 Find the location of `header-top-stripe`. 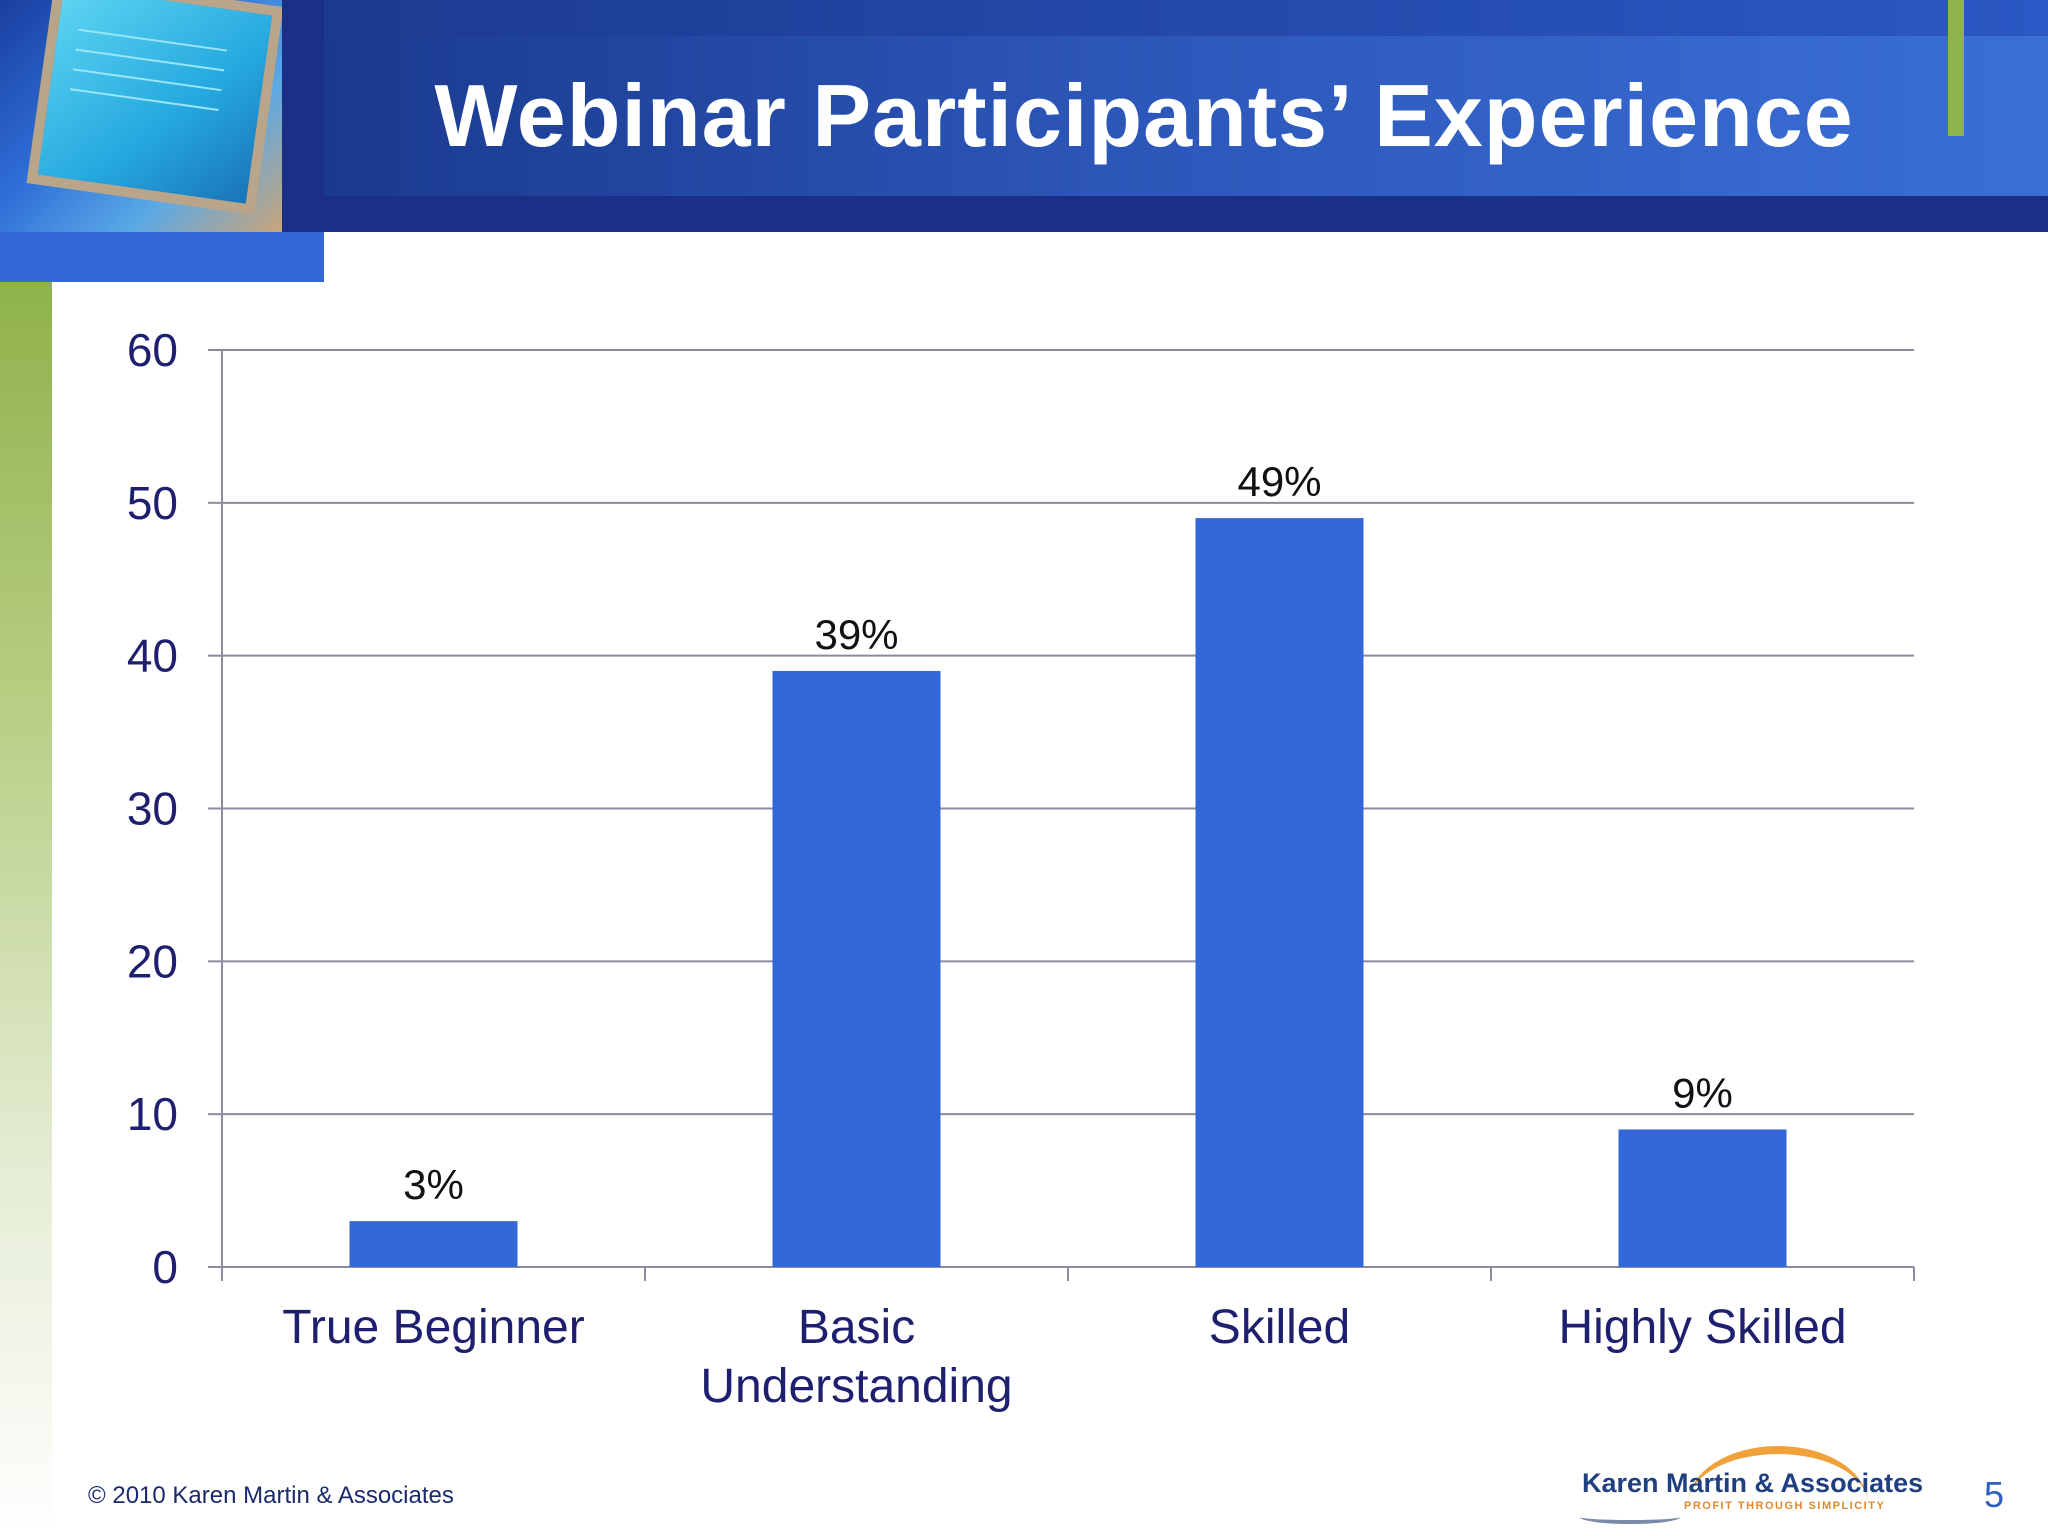

header-top-stripe is located at coordinates (1186, 18).